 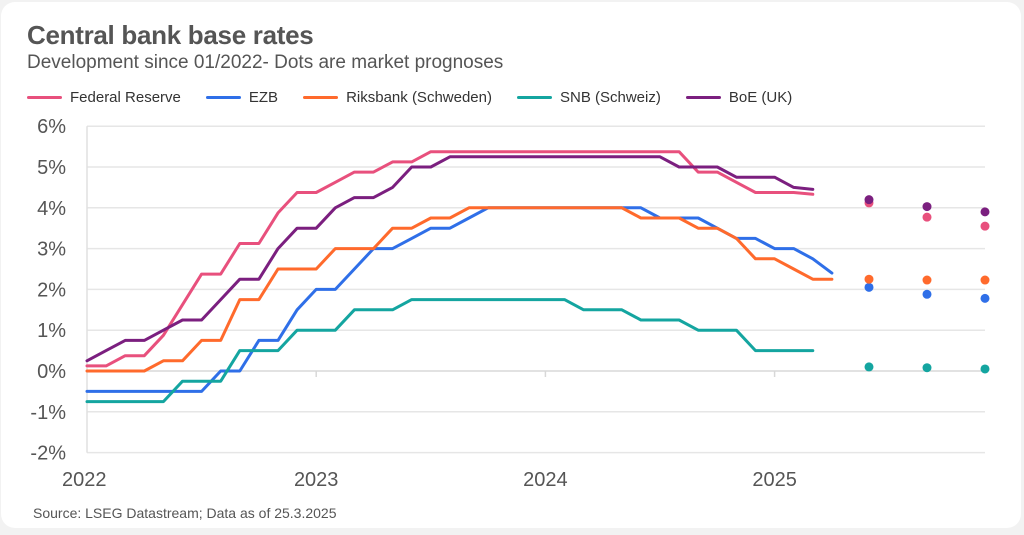 I want to click on y-axis-ticks: -2% -1% 0% 1% 2% 3% 4% 5% 6%, so click(x=48, y=290).